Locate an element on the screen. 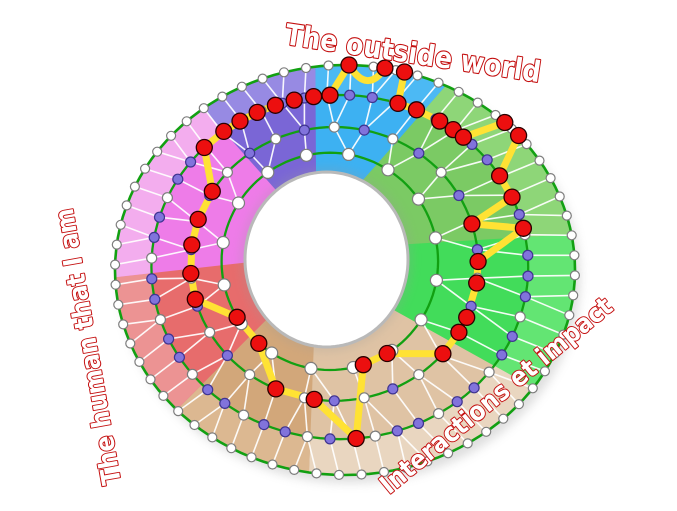  sector-purple-outer is located at coordinates (259, 99).